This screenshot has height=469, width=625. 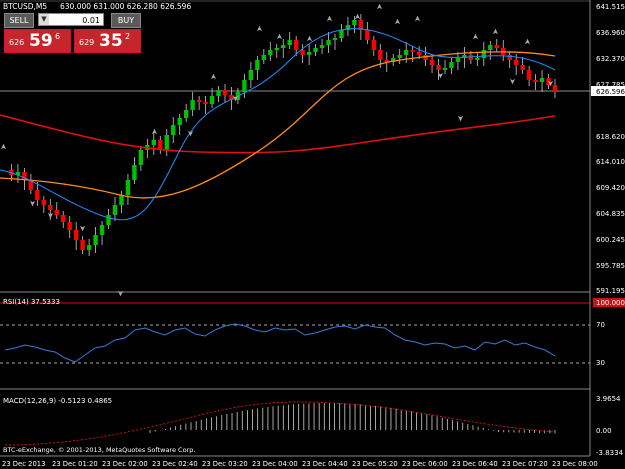 I want to click on symbol-title: BTCUSD,M5, so click(x=25, y=6).